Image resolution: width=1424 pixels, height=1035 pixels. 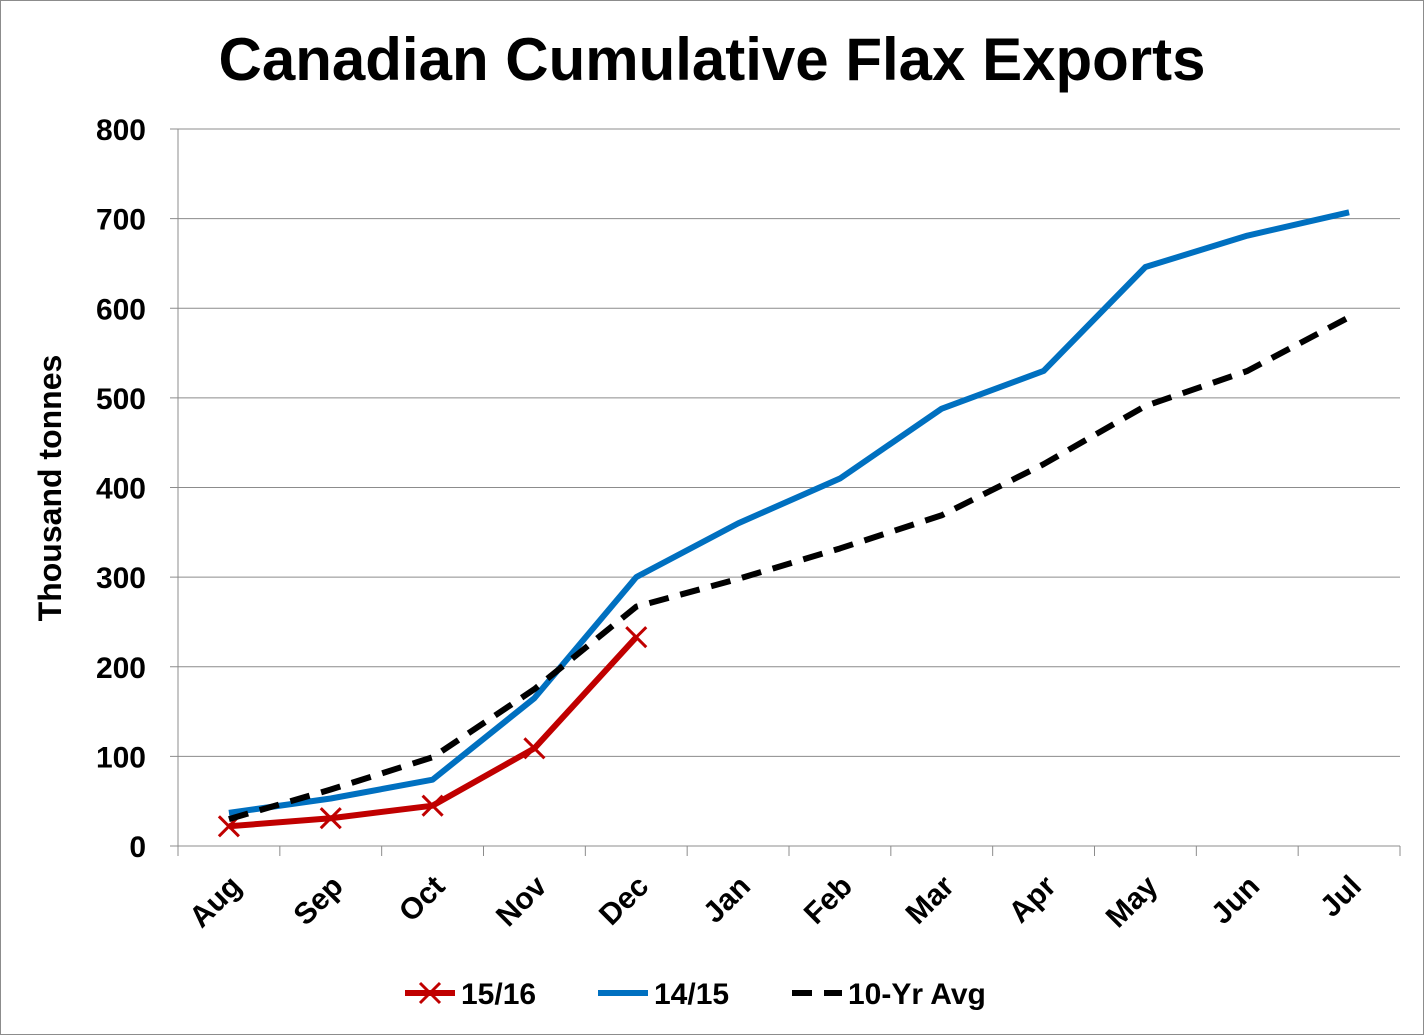 I want to click on x-tick-label: Nov, so click(x=522, y=901).